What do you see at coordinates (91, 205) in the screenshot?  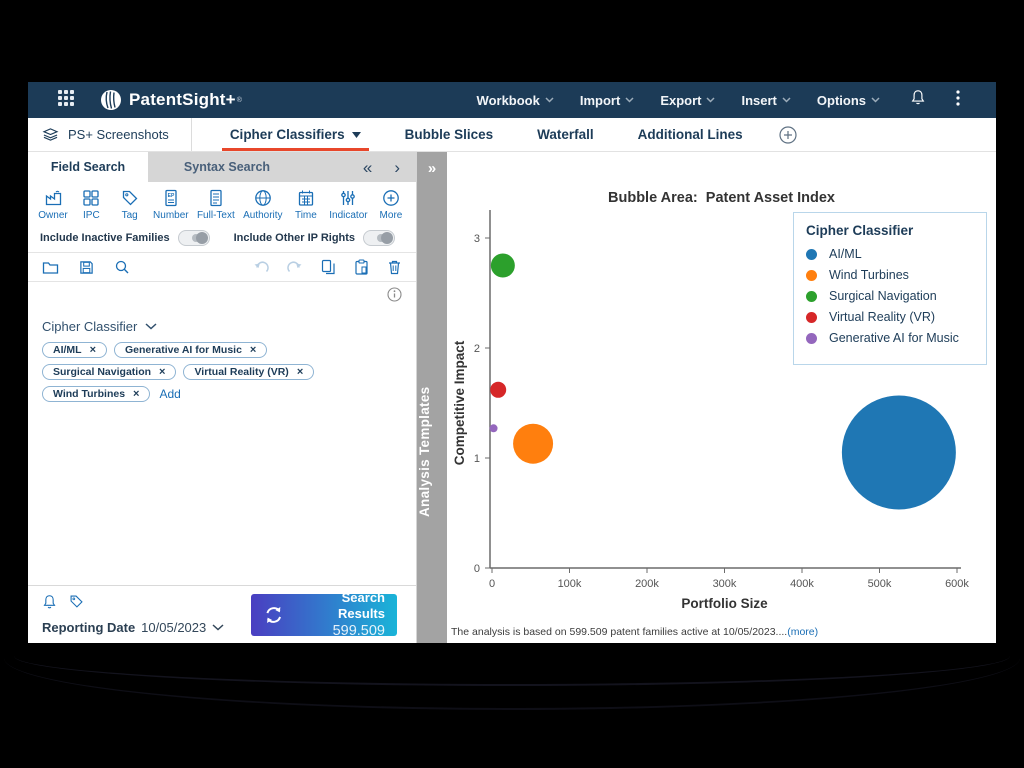 I see `field-ipc-button: IPC` at bounding box center [91, 205].